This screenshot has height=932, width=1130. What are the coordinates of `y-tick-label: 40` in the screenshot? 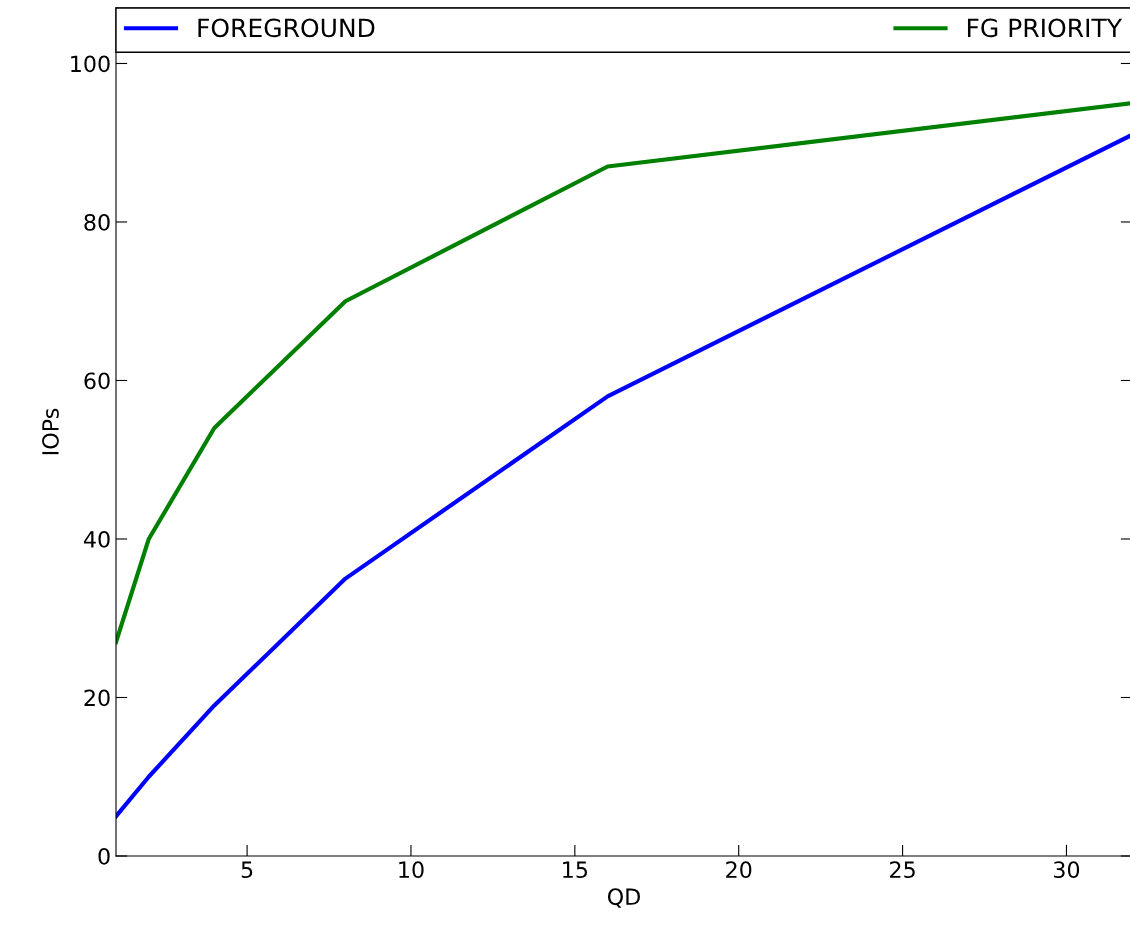 It's located at (96, 539).